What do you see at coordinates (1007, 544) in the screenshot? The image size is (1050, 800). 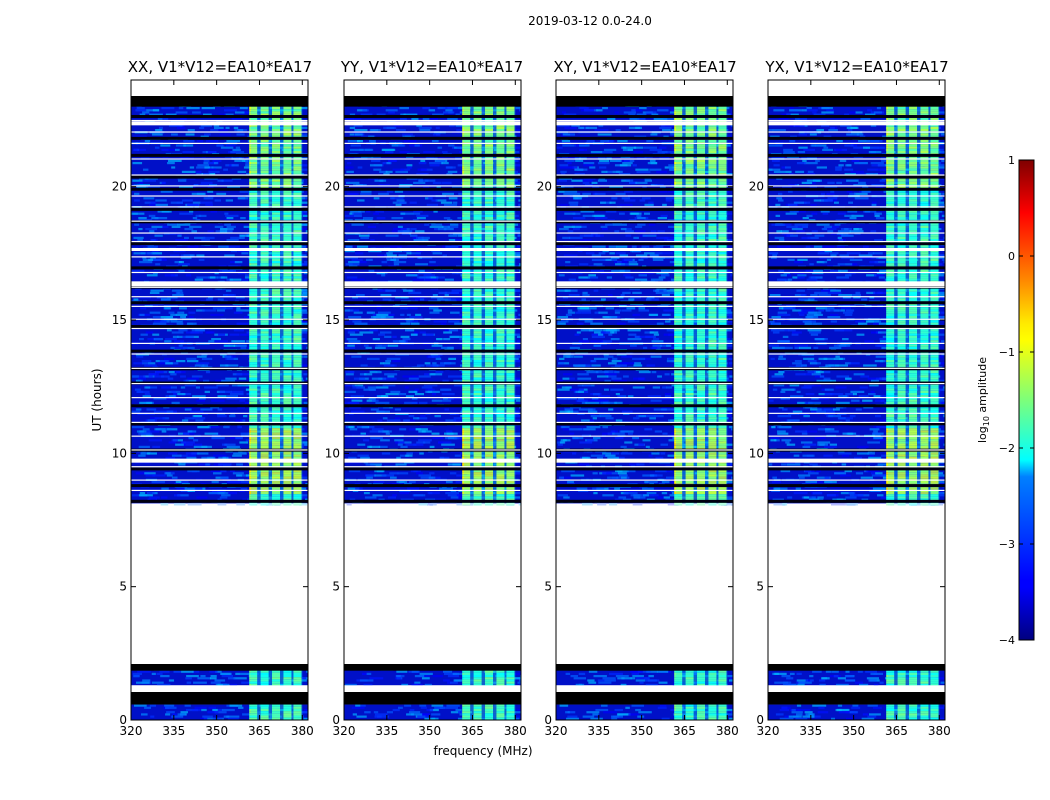 I see `colorbar-tick-label: −3` at bounding box center [1007, 544].